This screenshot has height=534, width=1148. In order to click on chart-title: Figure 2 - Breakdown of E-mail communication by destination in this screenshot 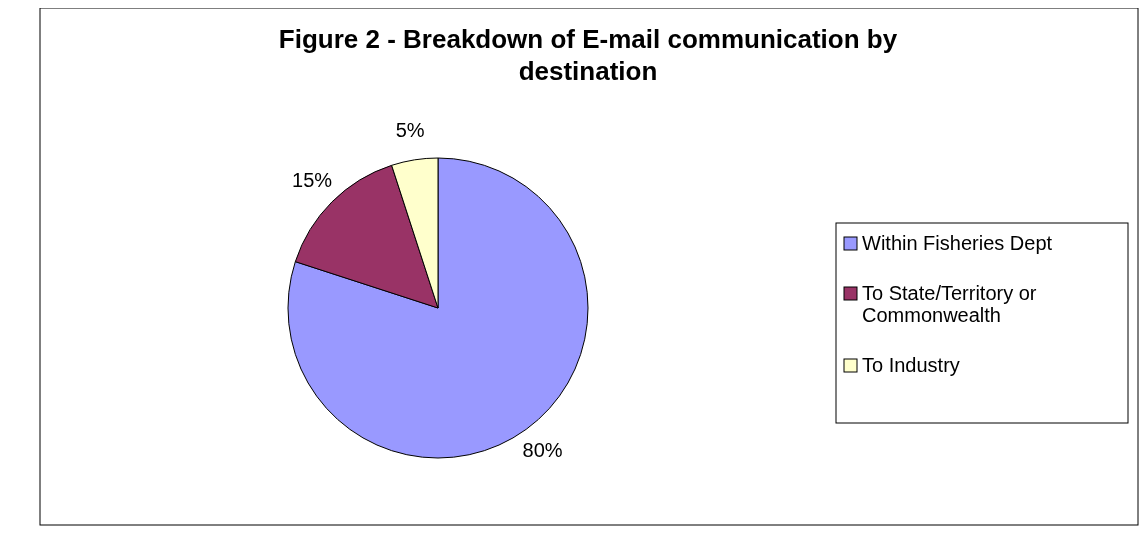, I will do `click(588, 55)`.